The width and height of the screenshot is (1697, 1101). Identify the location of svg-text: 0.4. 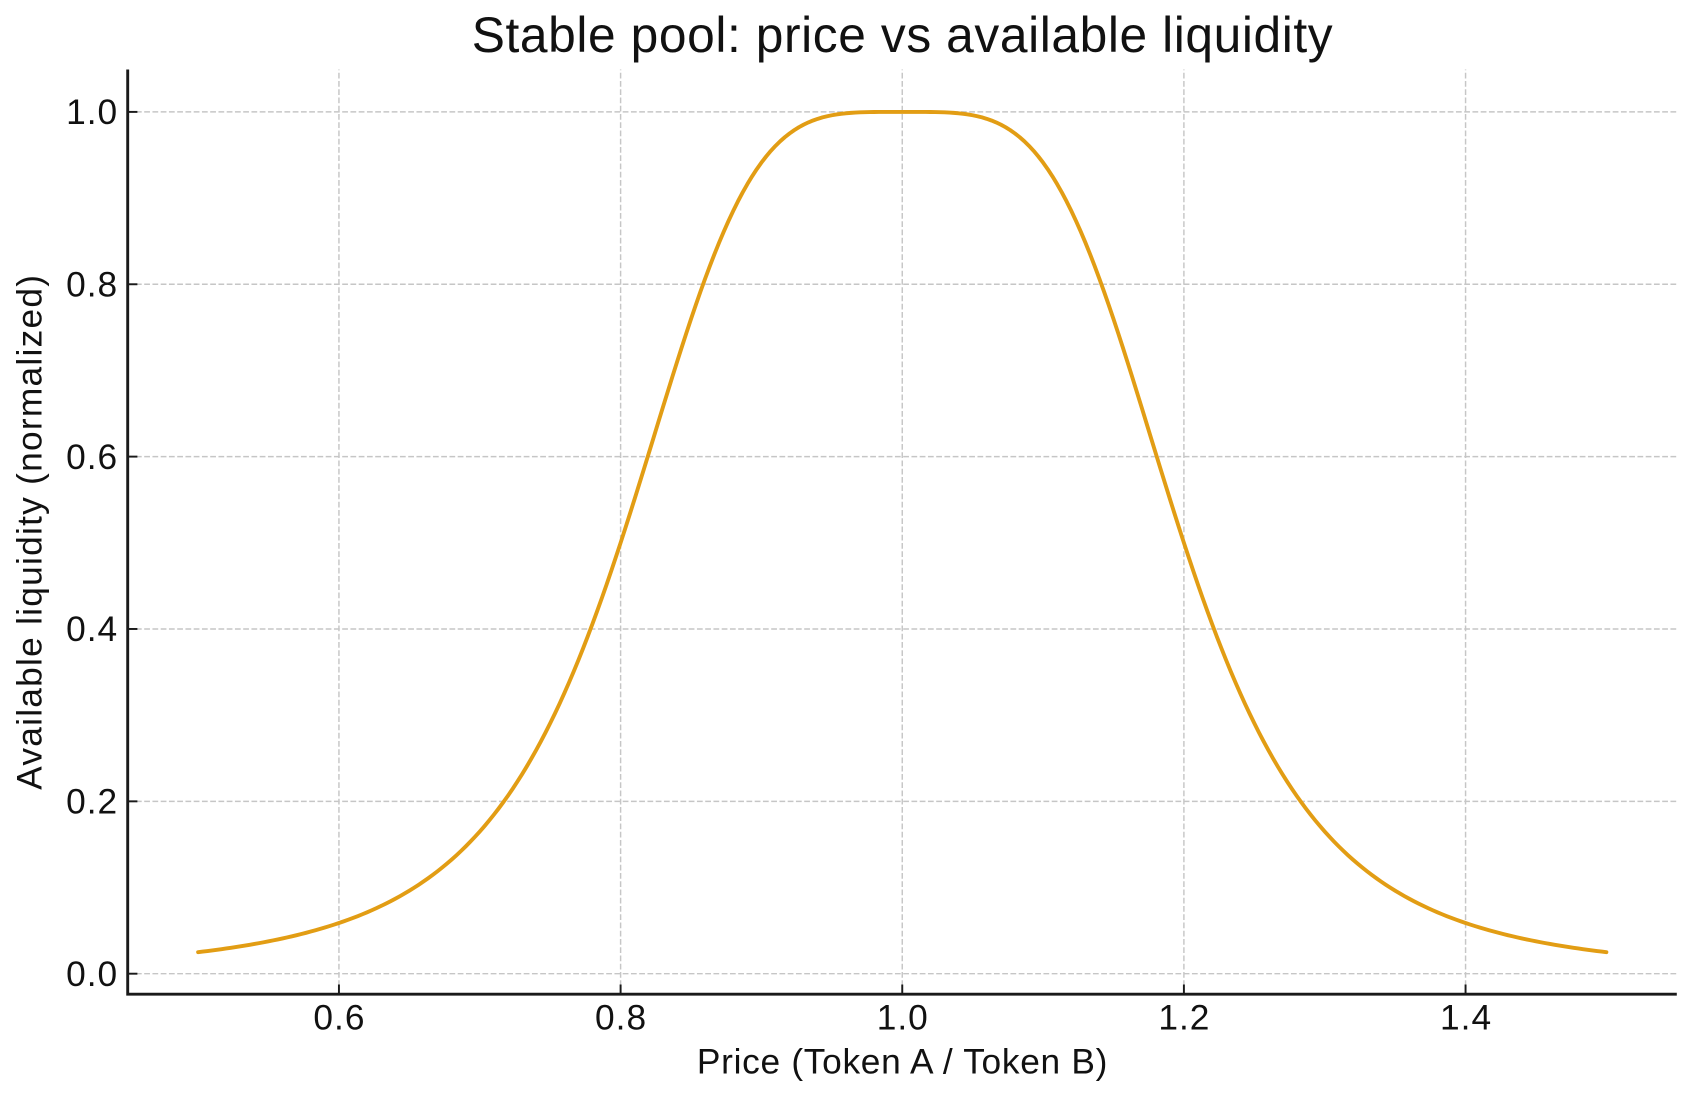
(92, 629).